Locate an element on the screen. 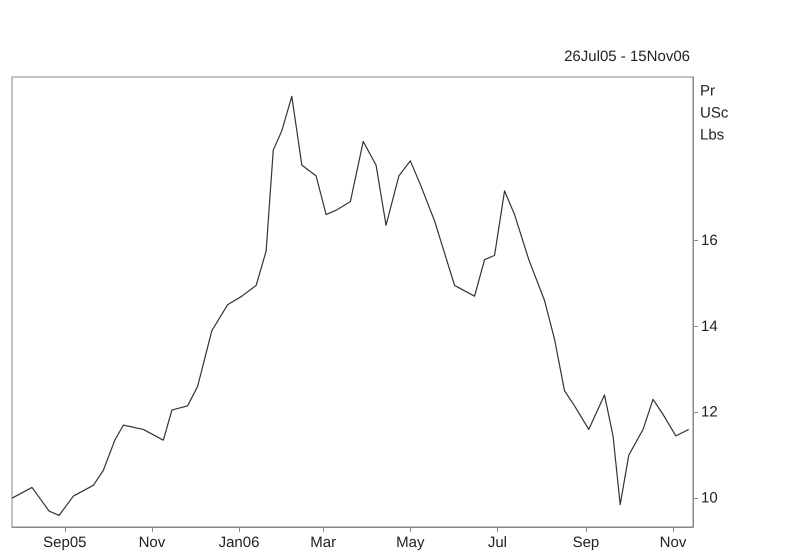 The height and width of the screenshot is (559, 791). y-tick-label: 12 is located at coordinates (709, 412).